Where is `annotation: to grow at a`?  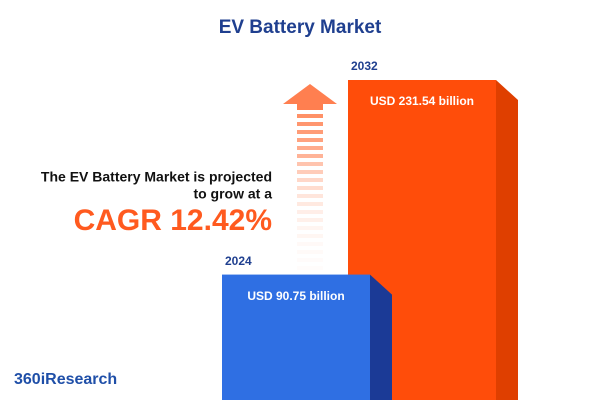 annotation: to grow at a is located at coordinates (232, 194).